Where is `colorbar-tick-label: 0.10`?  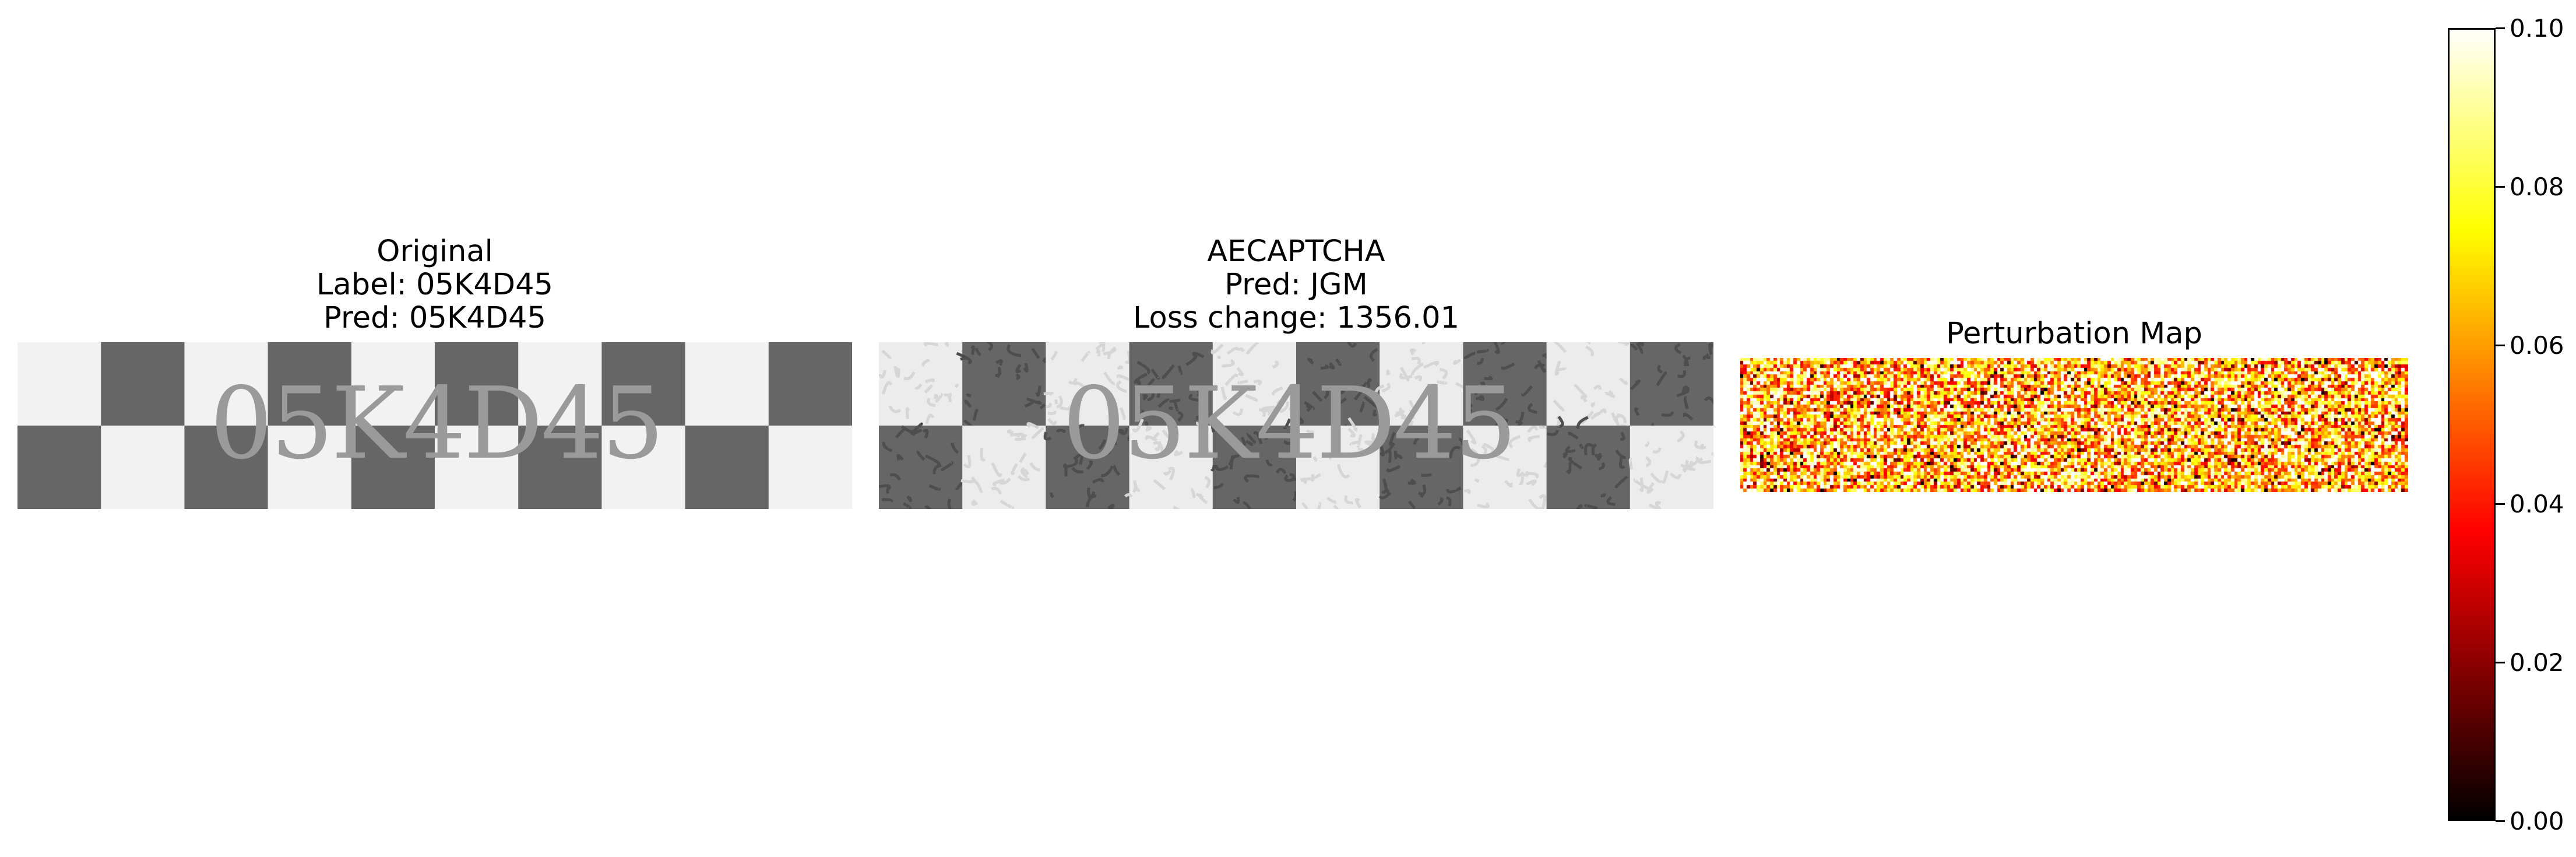 colorbar-tick-label: 0.10 is located at coordinates (2537, 28).